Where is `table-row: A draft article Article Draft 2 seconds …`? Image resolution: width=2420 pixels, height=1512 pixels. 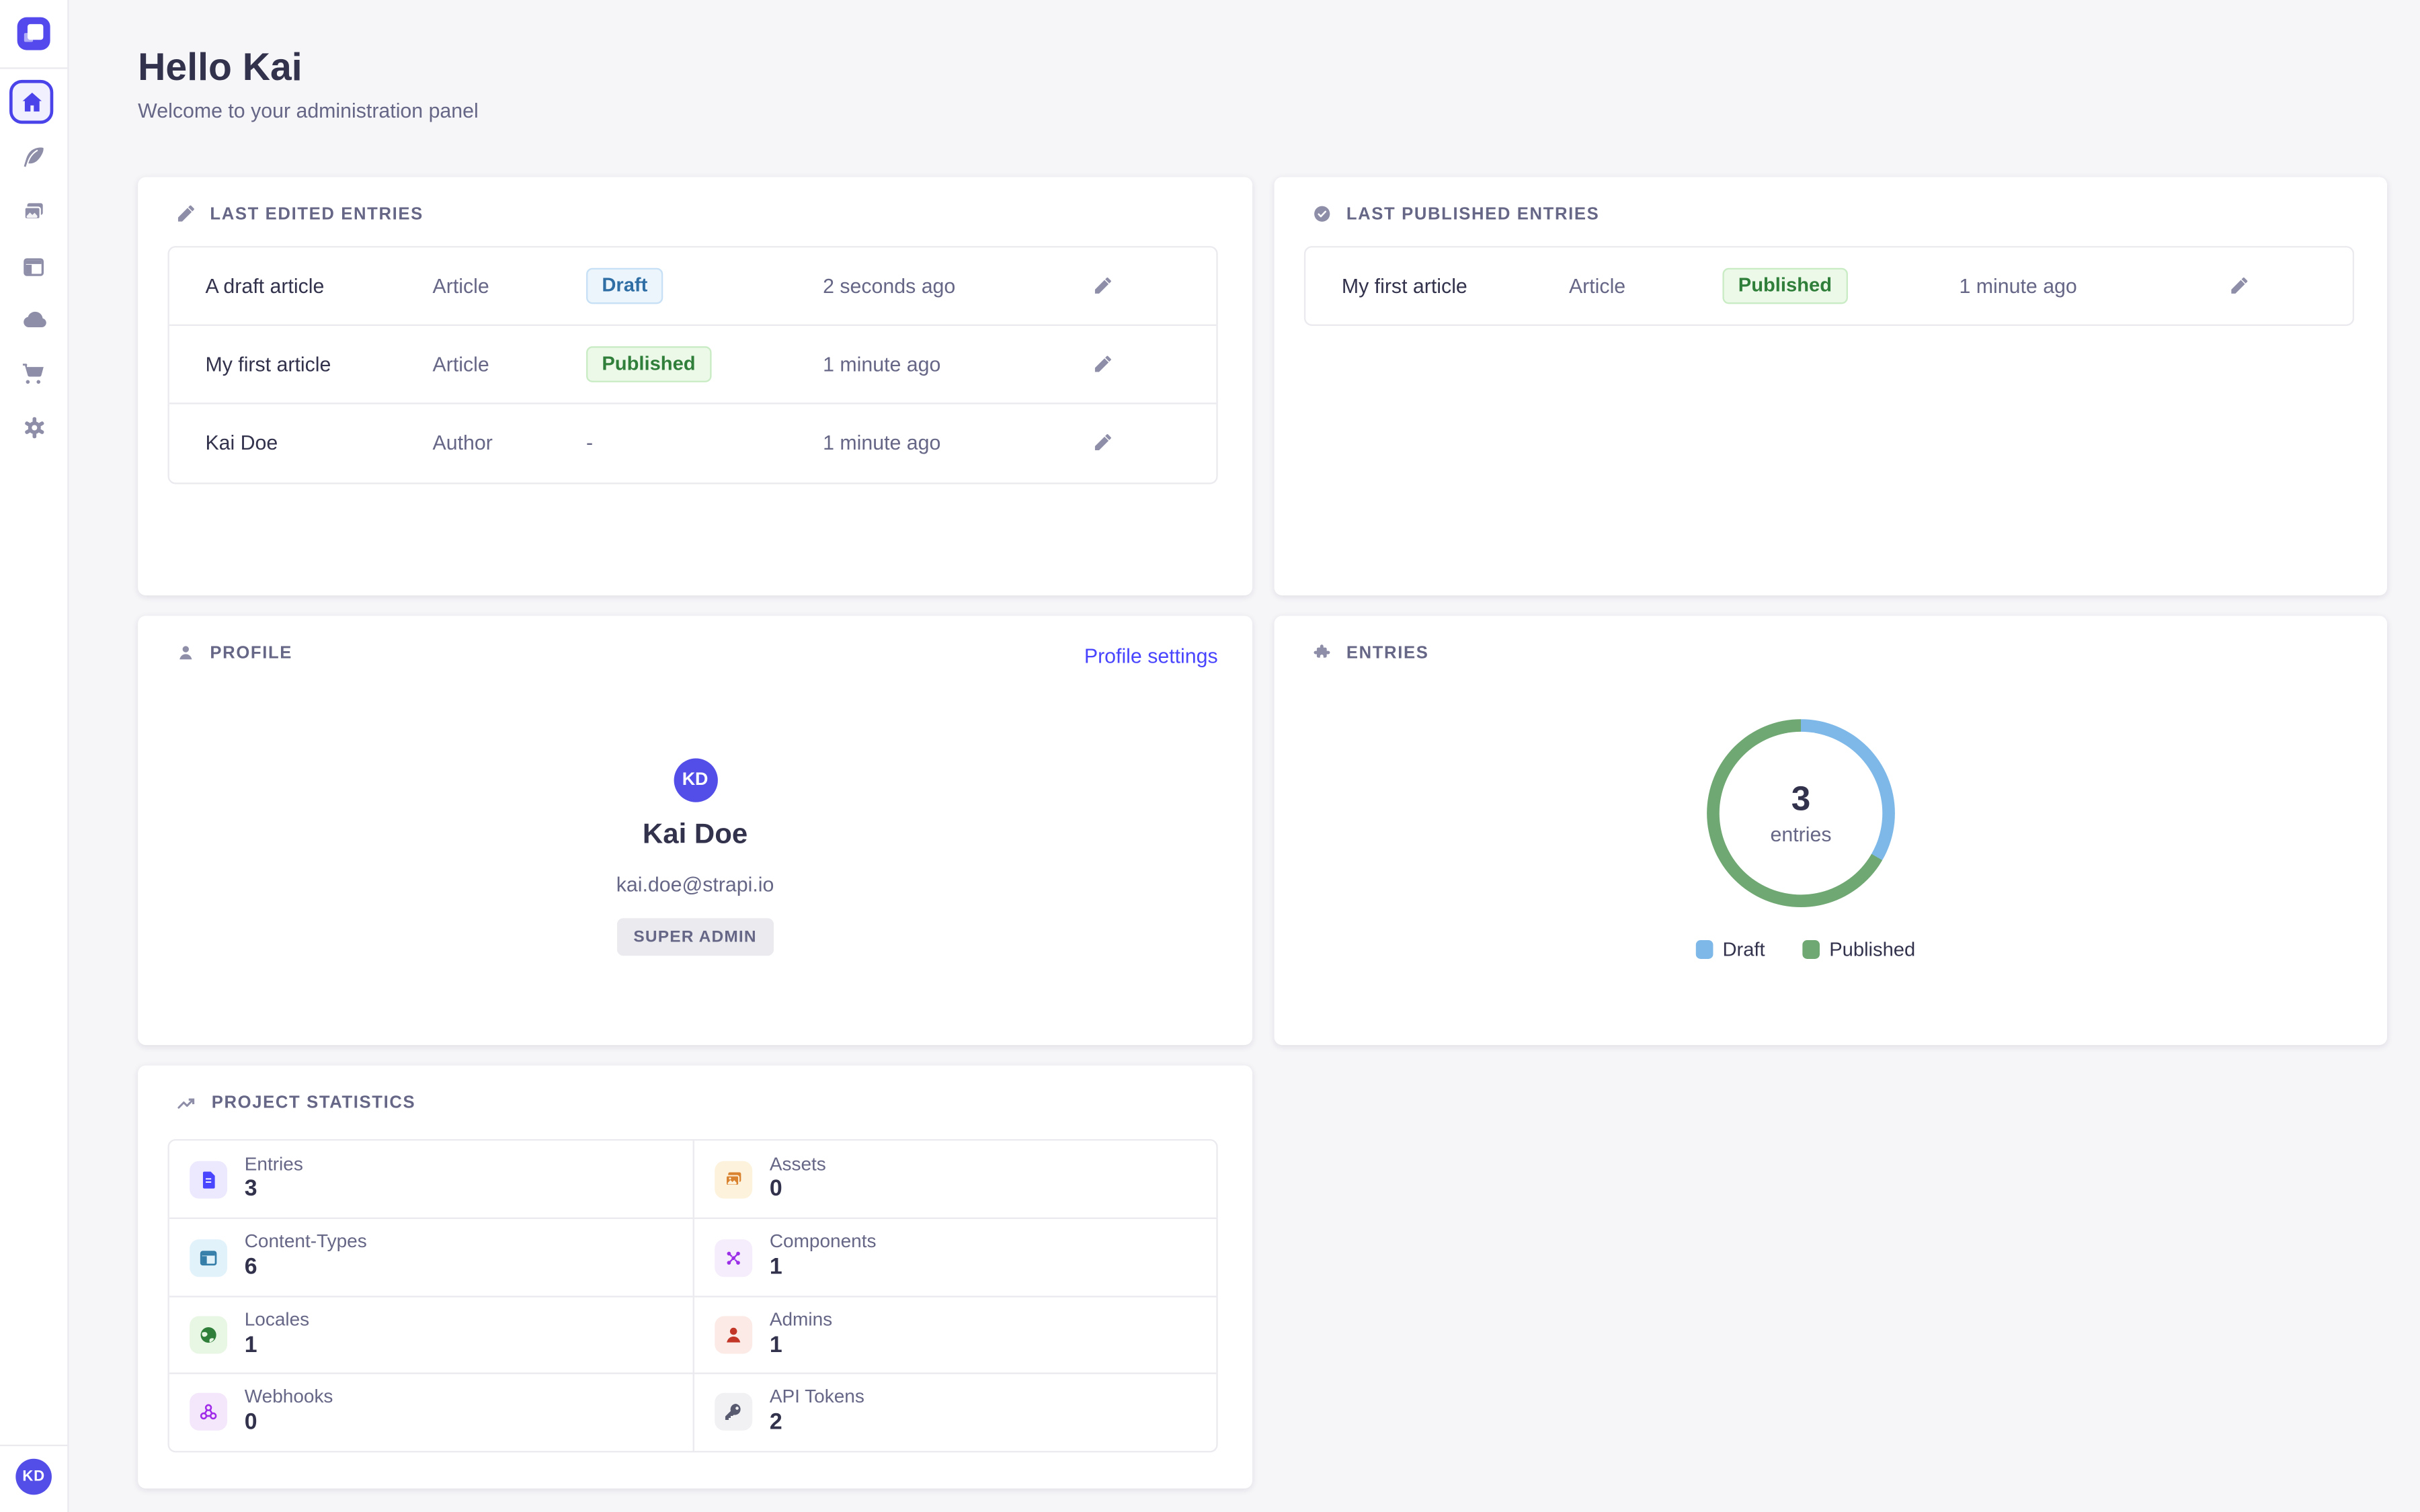
table-row: A draft article Article Draft 2 seconds … is located at coordinates (693, 285).